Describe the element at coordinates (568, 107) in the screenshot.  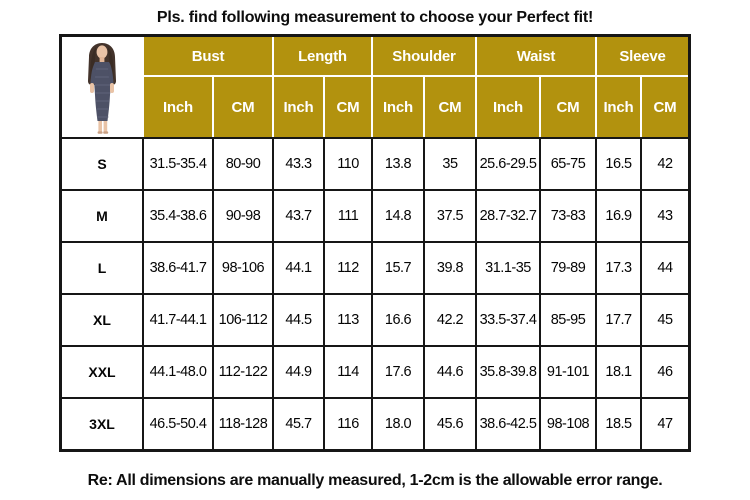
I see `unit-header-waist-cm: CM` at that location.